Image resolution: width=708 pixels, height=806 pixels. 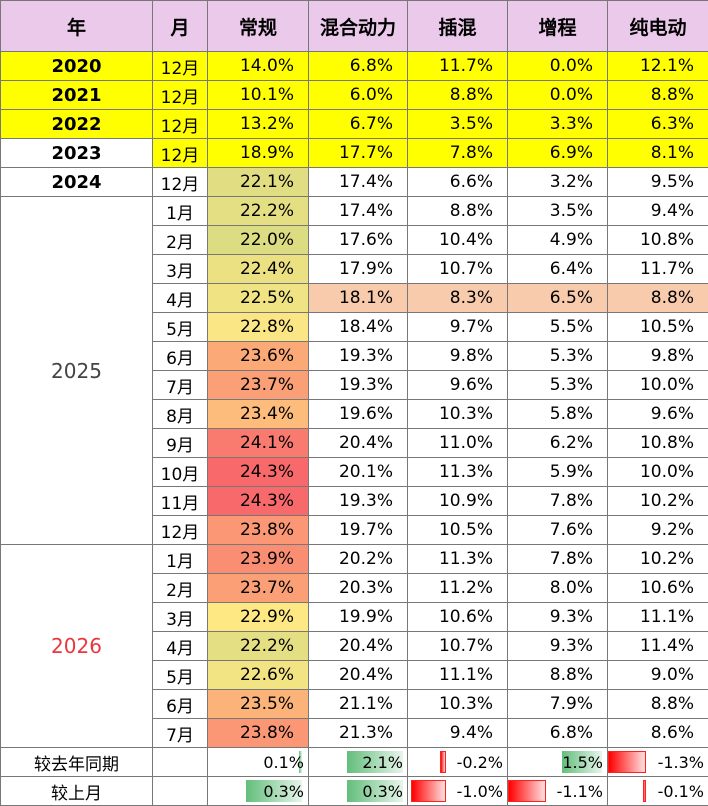 What do you see at coordinates (458, 762) in the screenshot?
I see `comparison-cell: -0.2%` at bounding box center [458, 762].